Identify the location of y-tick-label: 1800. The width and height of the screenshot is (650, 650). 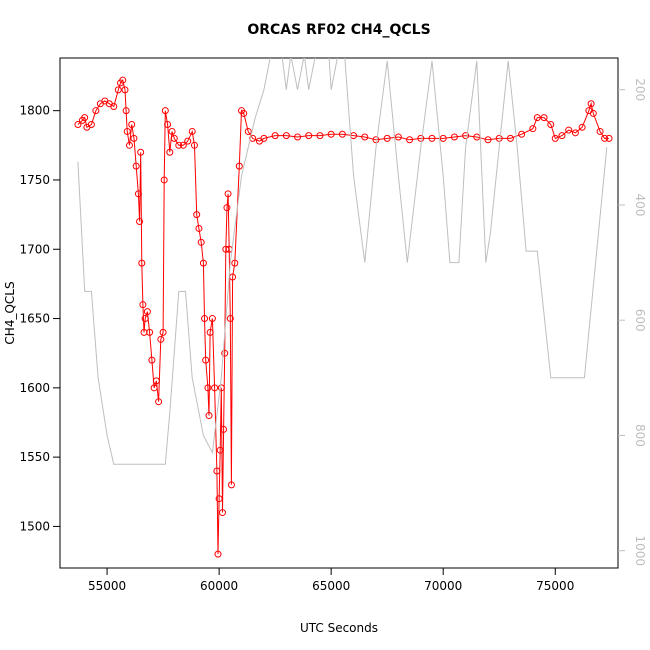
(34, 111).